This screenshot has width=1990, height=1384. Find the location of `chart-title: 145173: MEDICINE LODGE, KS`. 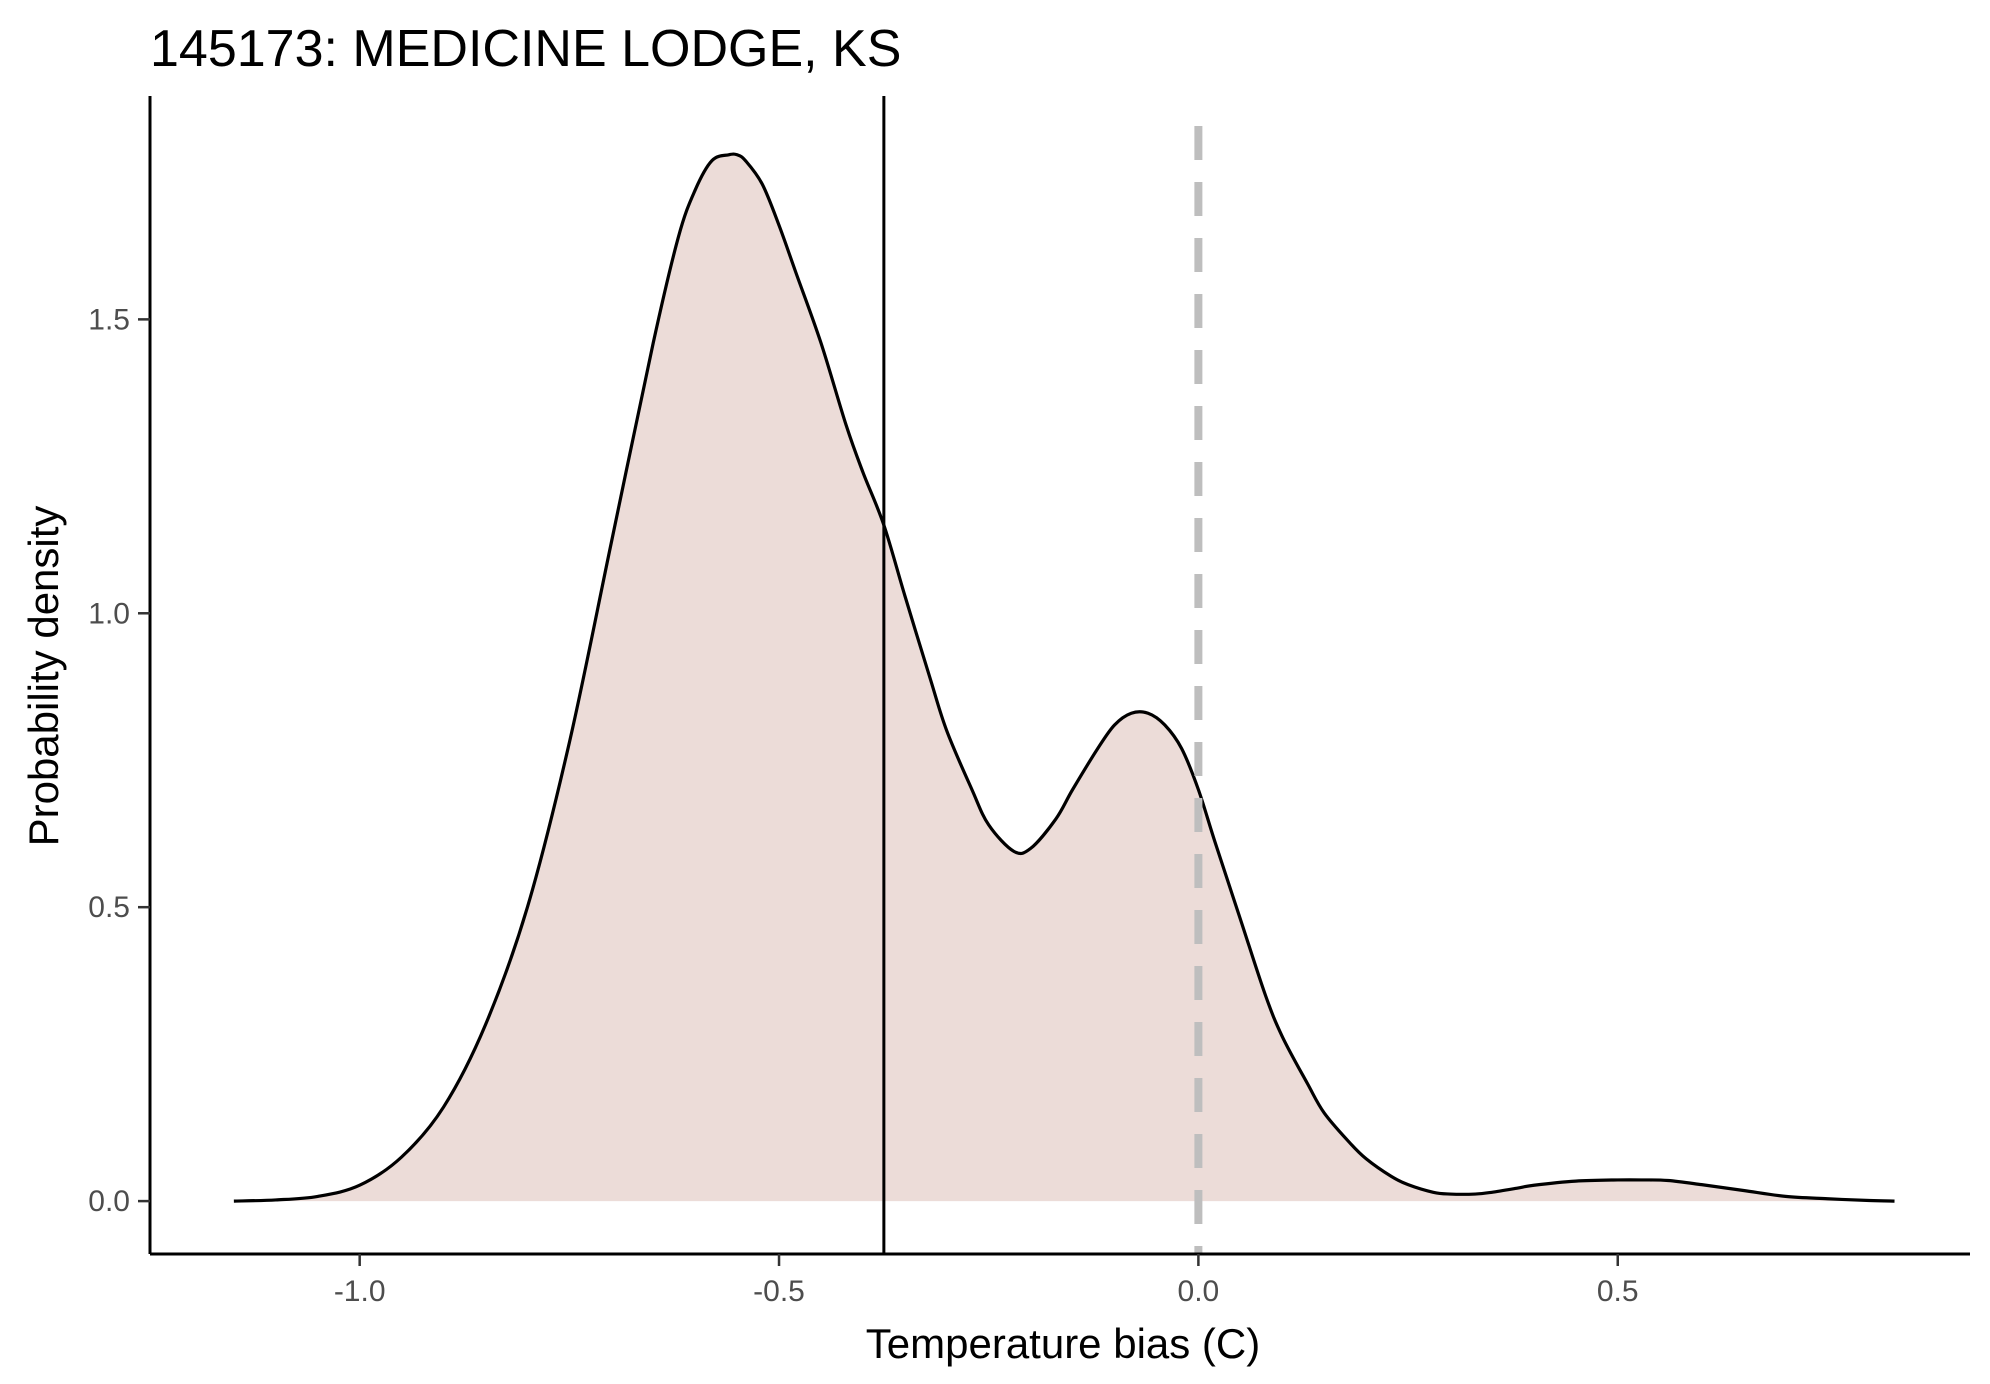

chart-title: 145173: MEDICINE LODGE, KS is located at coordinates (525, 49).